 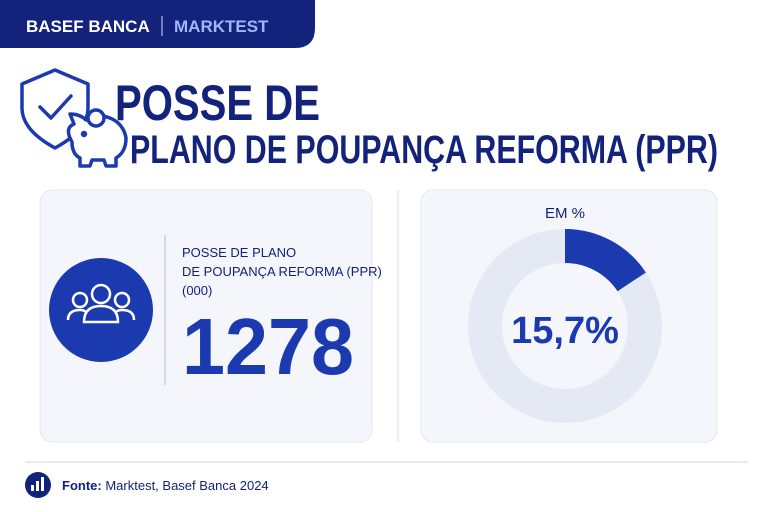 What do you see at coordinates (565, 213) in the screenshot?
I see `chart-title: EM %` at bounding box center [565, 213].